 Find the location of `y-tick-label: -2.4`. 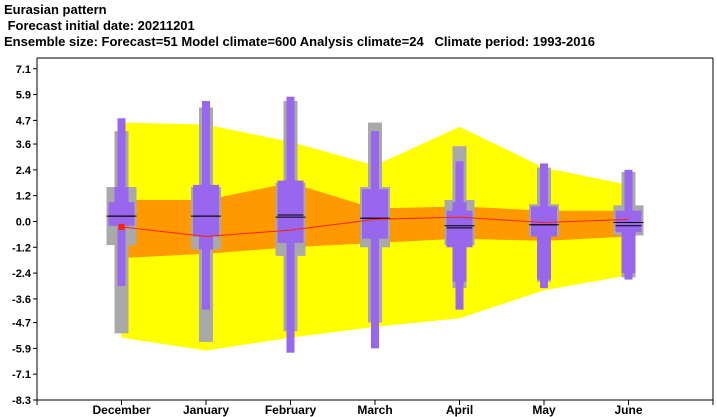

y-tick-label: -2.4 is located at coordinates (22, 274).